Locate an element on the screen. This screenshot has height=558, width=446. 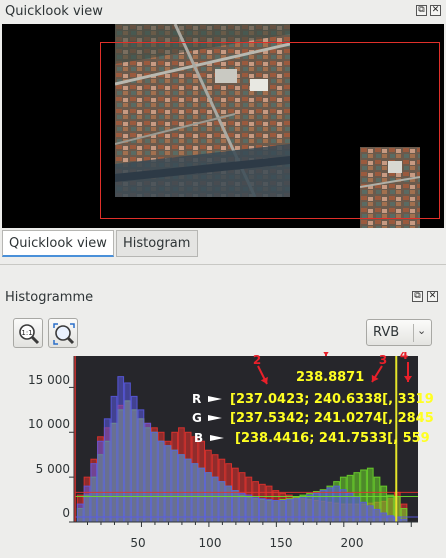
satellite-image-main is located at coordinates (202, 110).